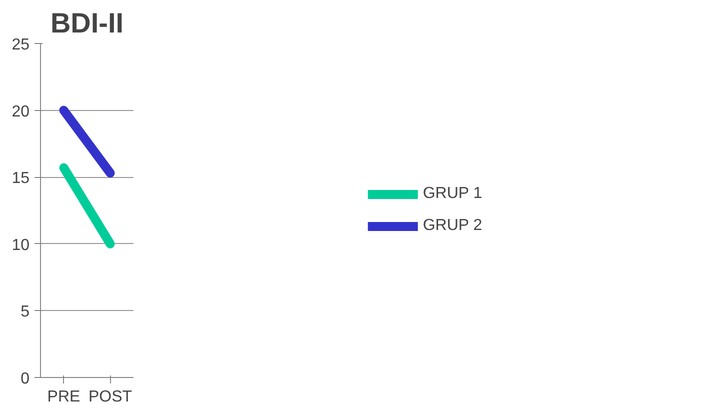 Image resolution: width=717 pixels, height=408 pixels. I want to click on y-tick-label: 25, so click(21, 45).